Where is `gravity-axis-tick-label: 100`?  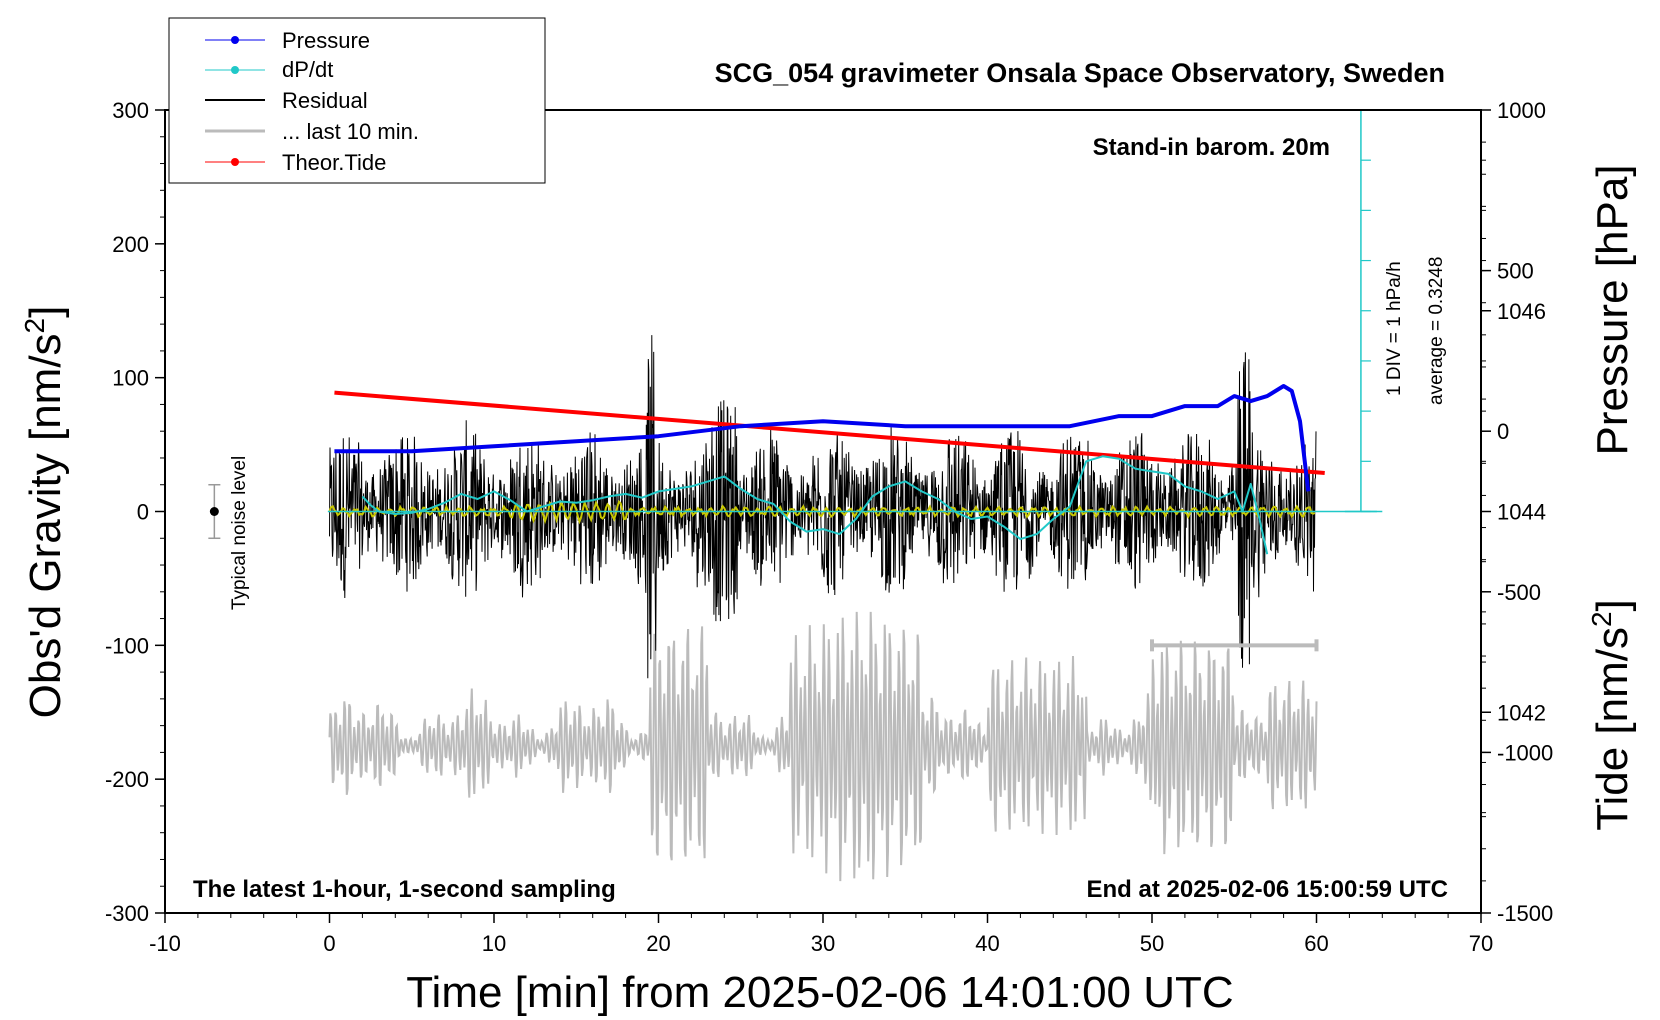
gravity-axis-tick-label: 100 is located at coordinates (130, 378).